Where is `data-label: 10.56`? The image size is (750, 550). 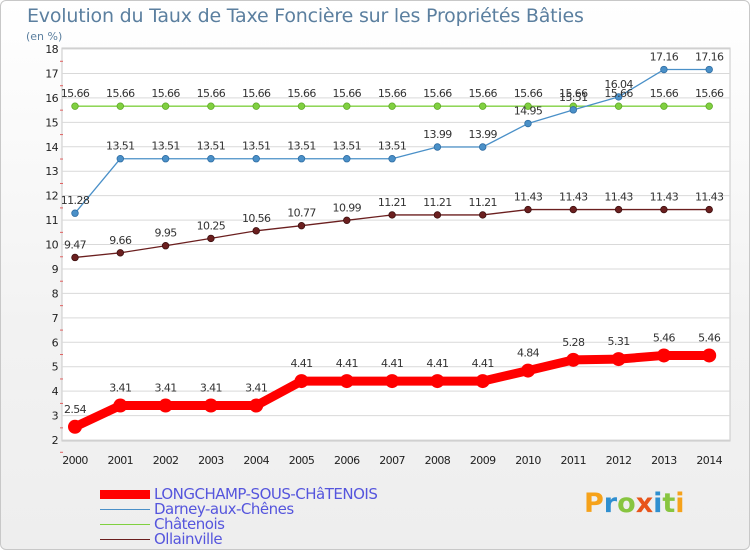 data-label: 10.56 is located at coordinates (256, 218).